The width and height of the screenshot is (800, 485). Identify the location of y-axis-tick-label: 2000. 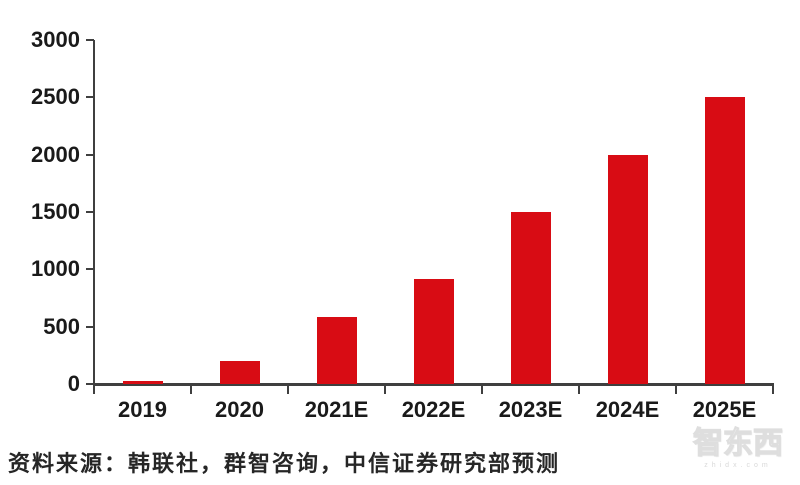
(55, 154).